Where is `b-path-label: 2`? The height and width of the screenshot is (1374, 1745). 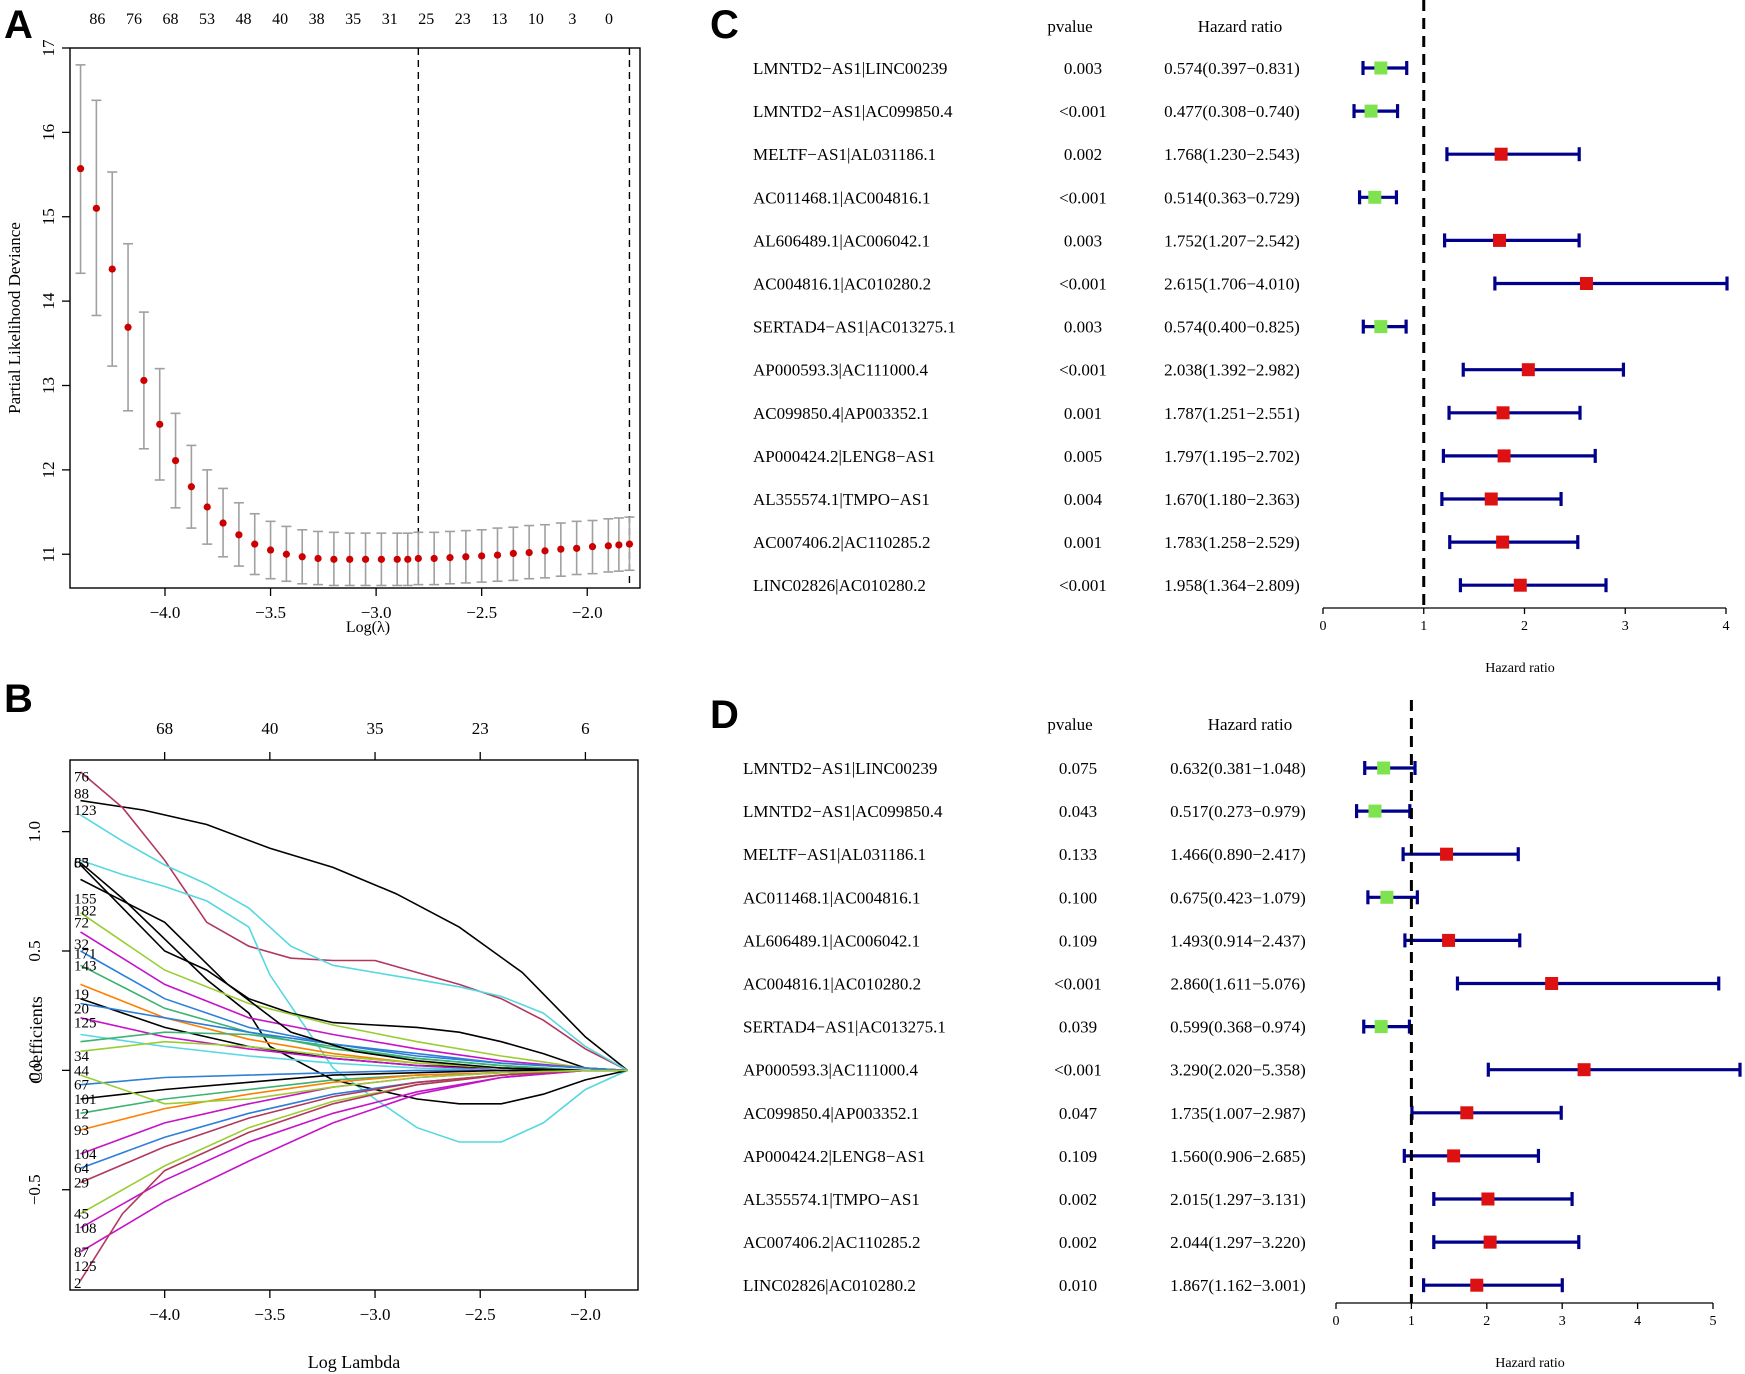 b-path-label: 2 is located at coordinates (78, 1284).